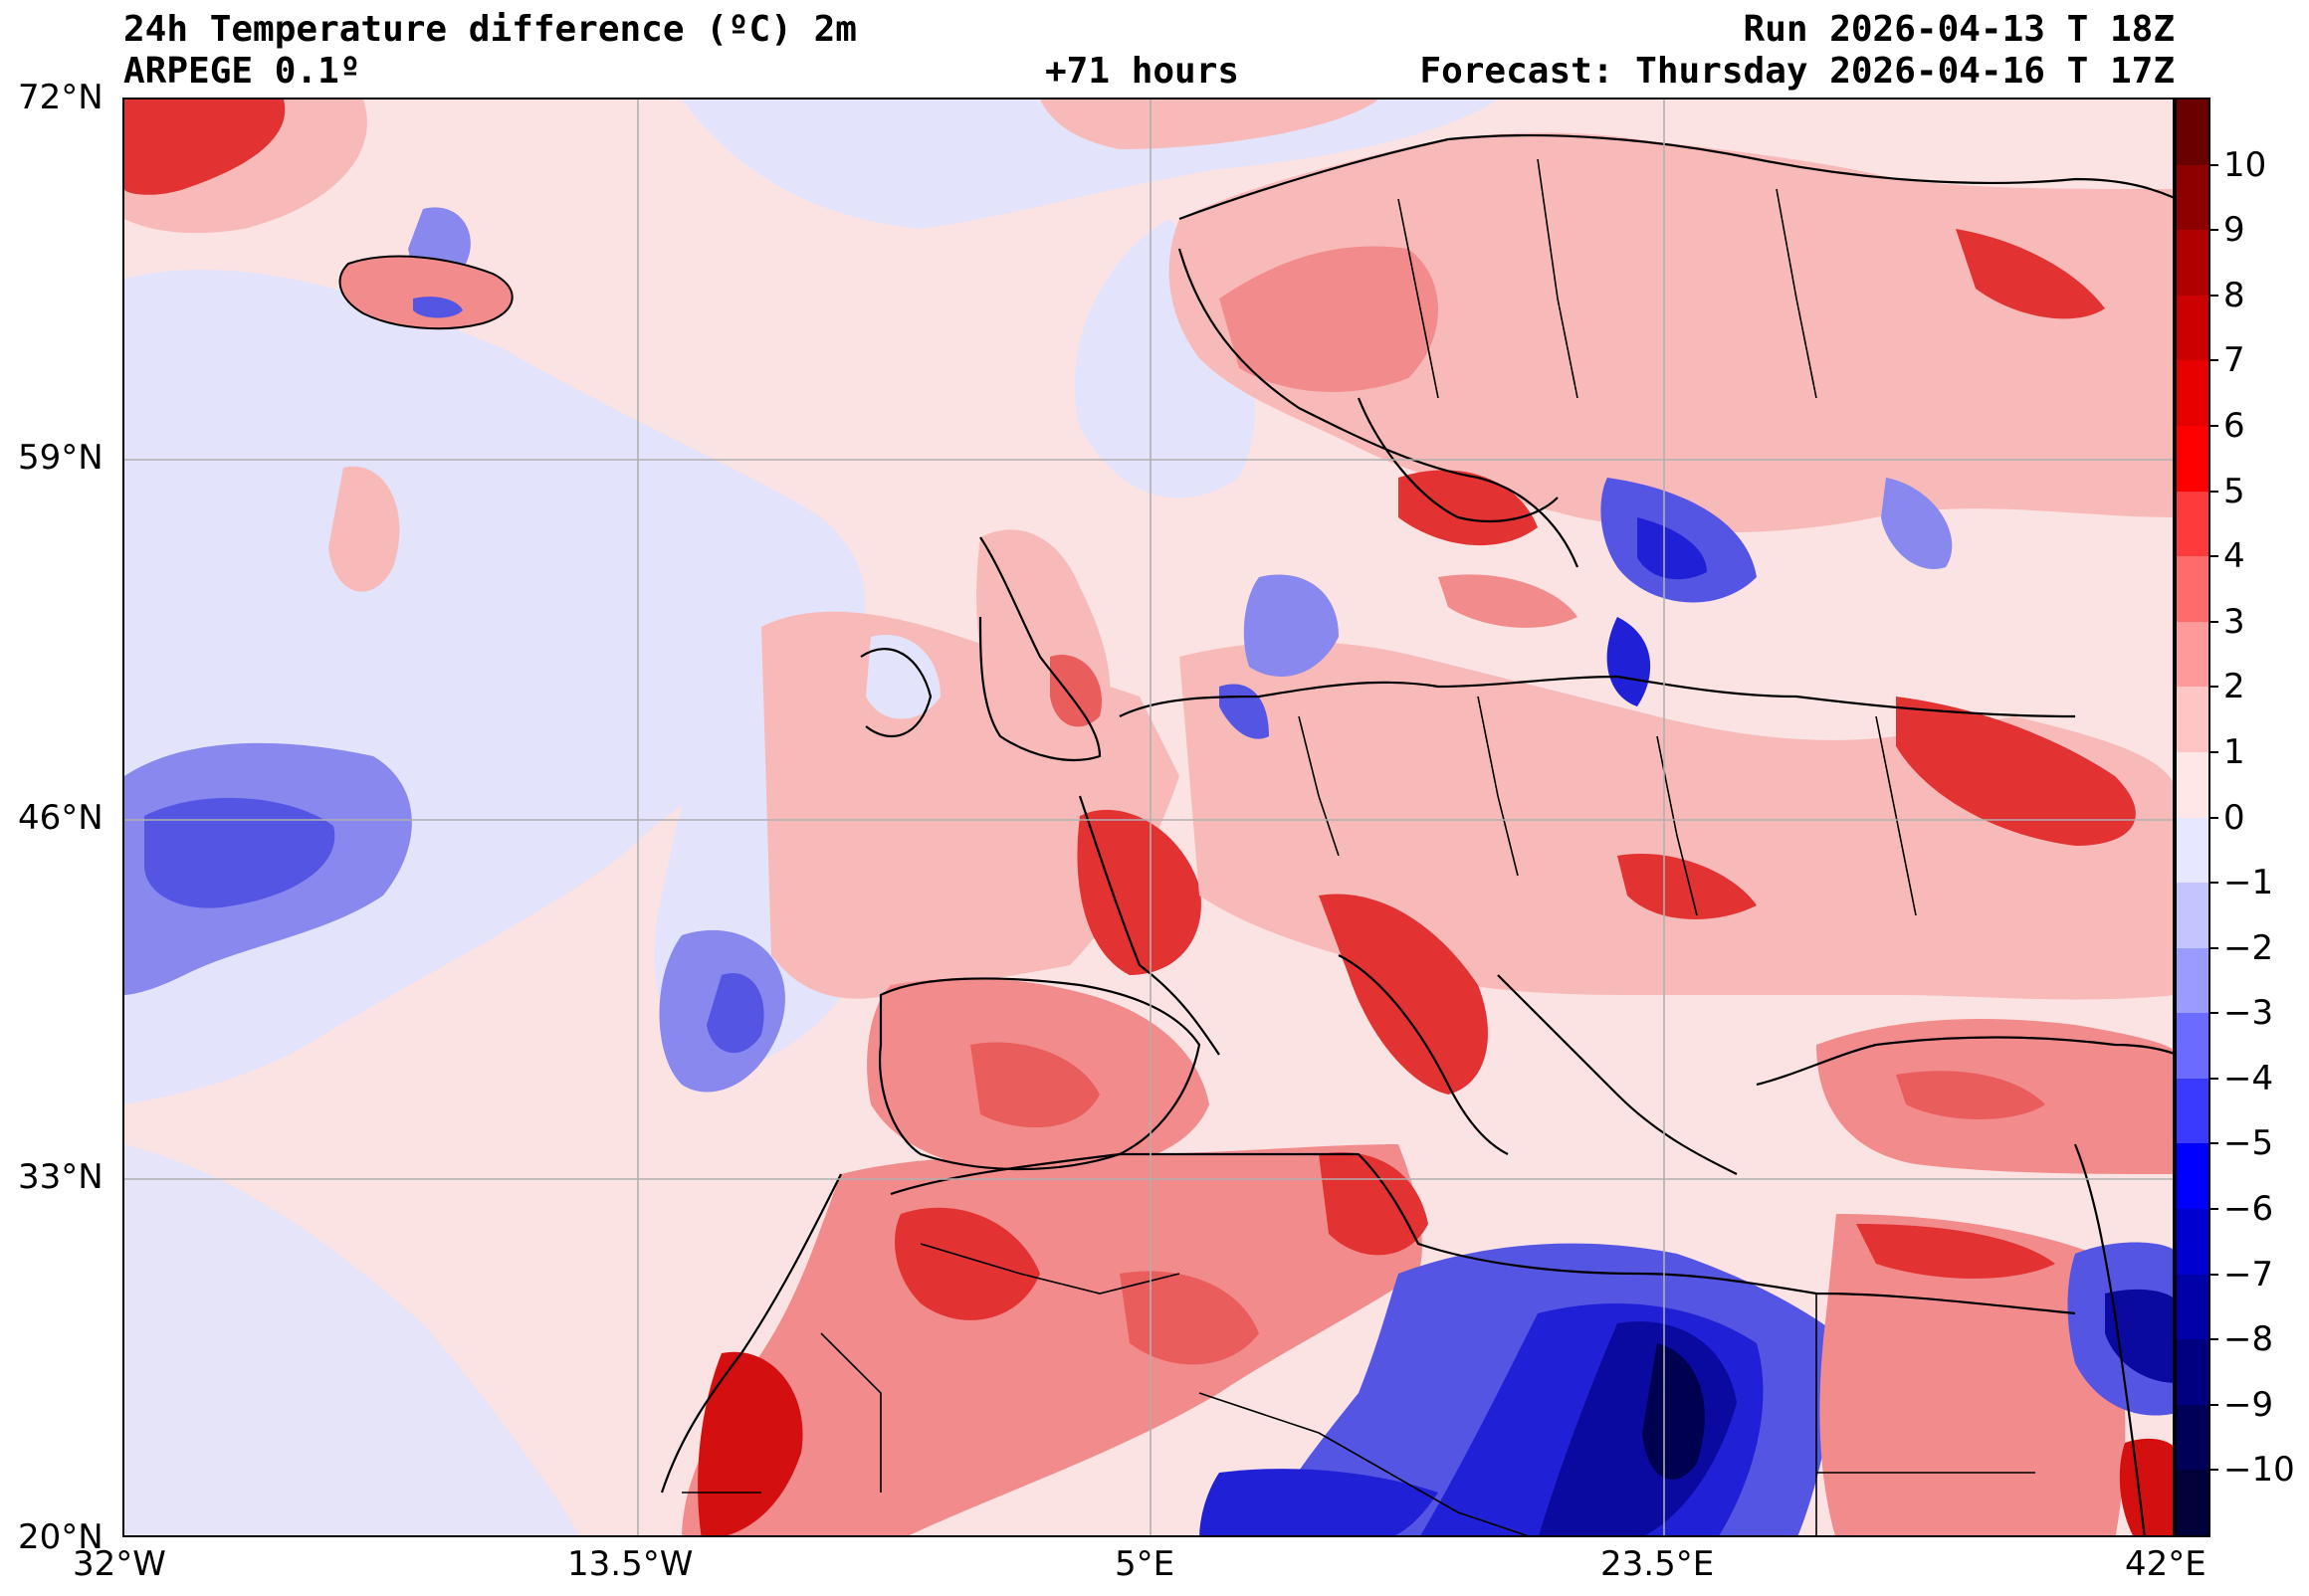 The height and width of the screenshot is (1596, 2309). What do you see at coordinates (2249, 1014) in the screenshot?
I see `colorbar-tick-label: −3` at bounding box center [2249, 1014].